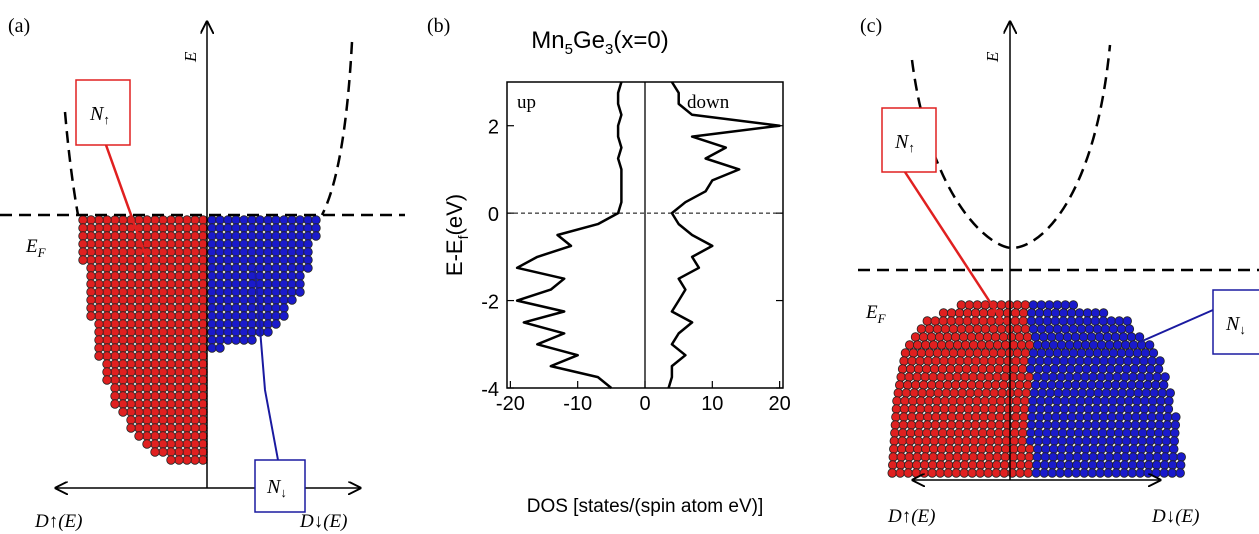  What do you see at coordinates (712, 404) in the screenshot?
I see `x-tick-label: 10` at bounding box center [712, 404].